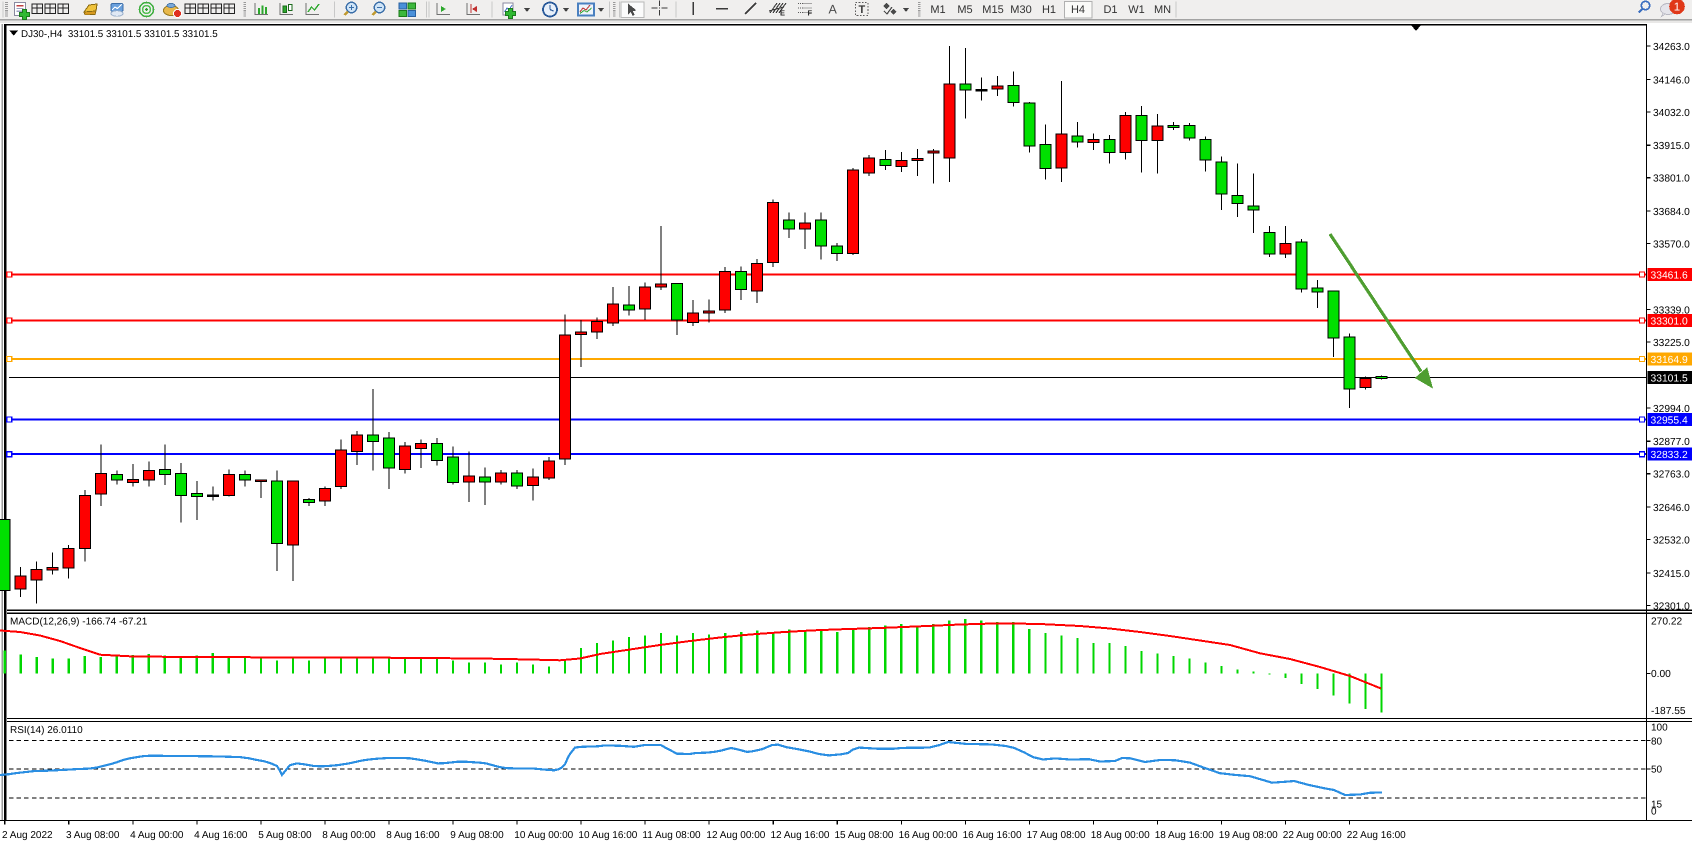 The width and height of the screenshot is (1692, 842). I want to click on svg-text: H1, so click(1049, 10).